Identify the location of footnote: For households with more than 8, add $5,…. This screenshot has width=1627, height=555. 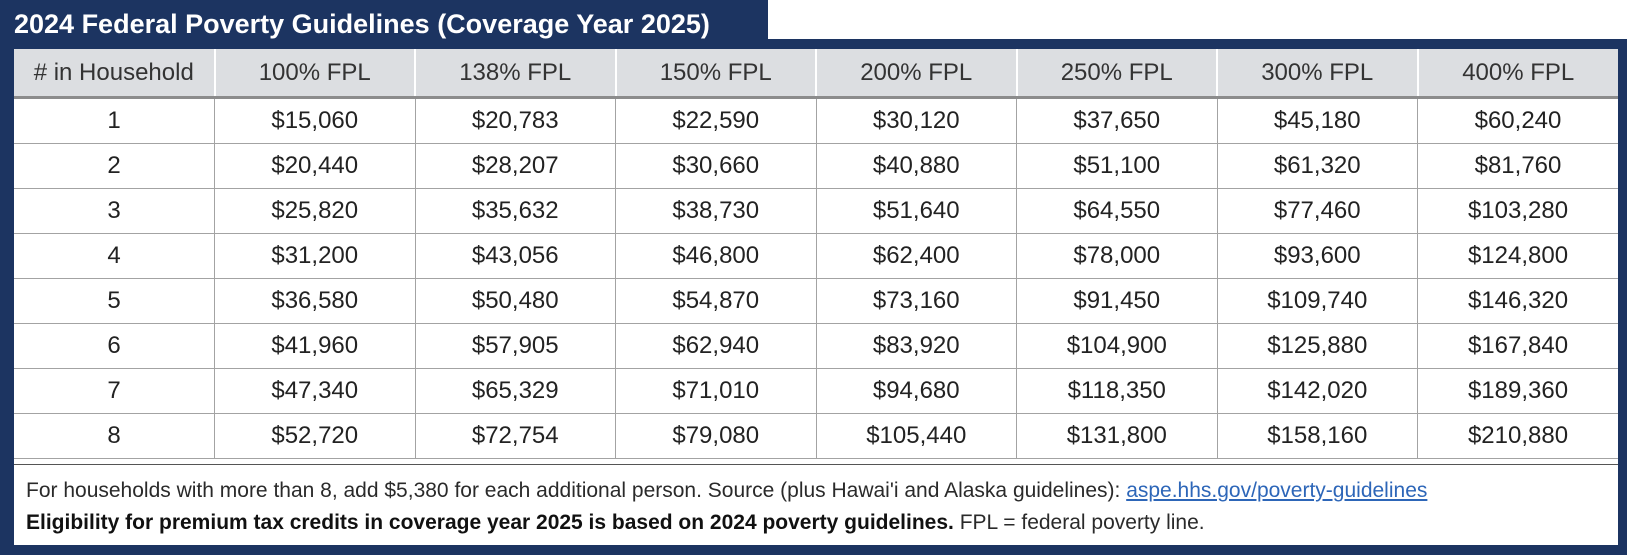
(816, 507).